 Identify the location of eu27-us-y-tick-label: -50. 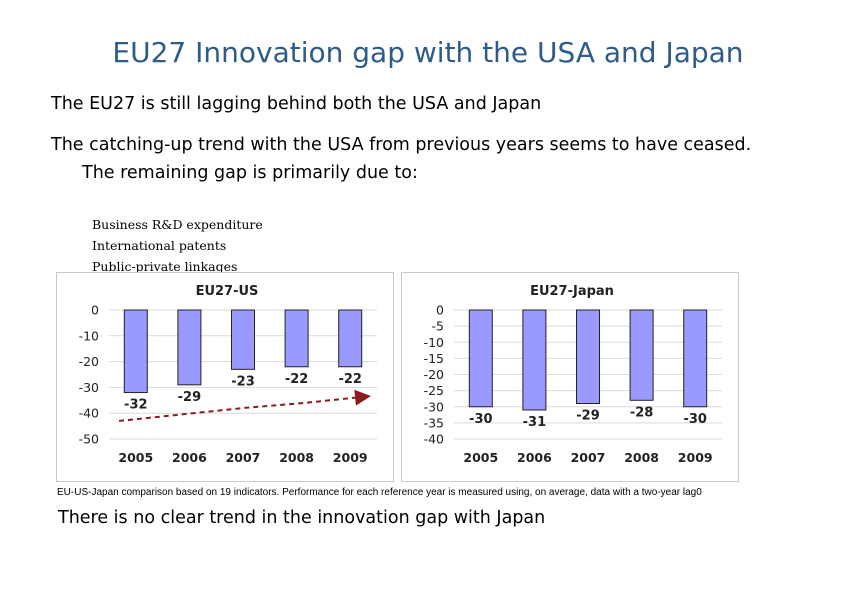
(89, 439).